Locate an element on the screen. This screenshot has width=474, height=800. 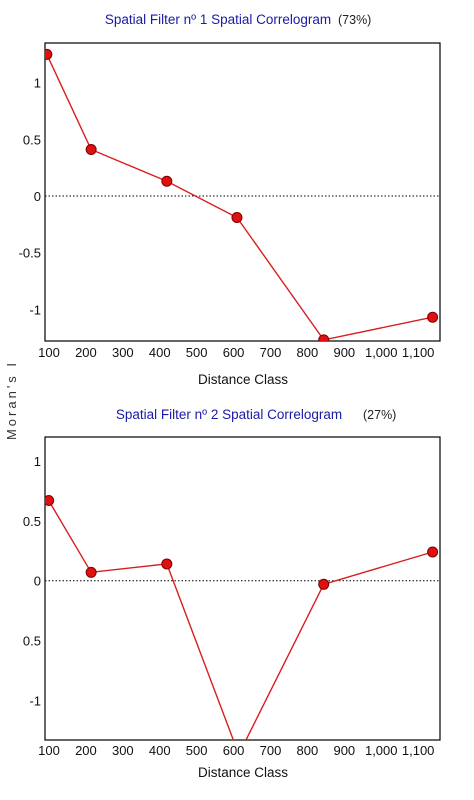
chart-1-y-tick-label: -0.5 is located at coordinates (30, 253).